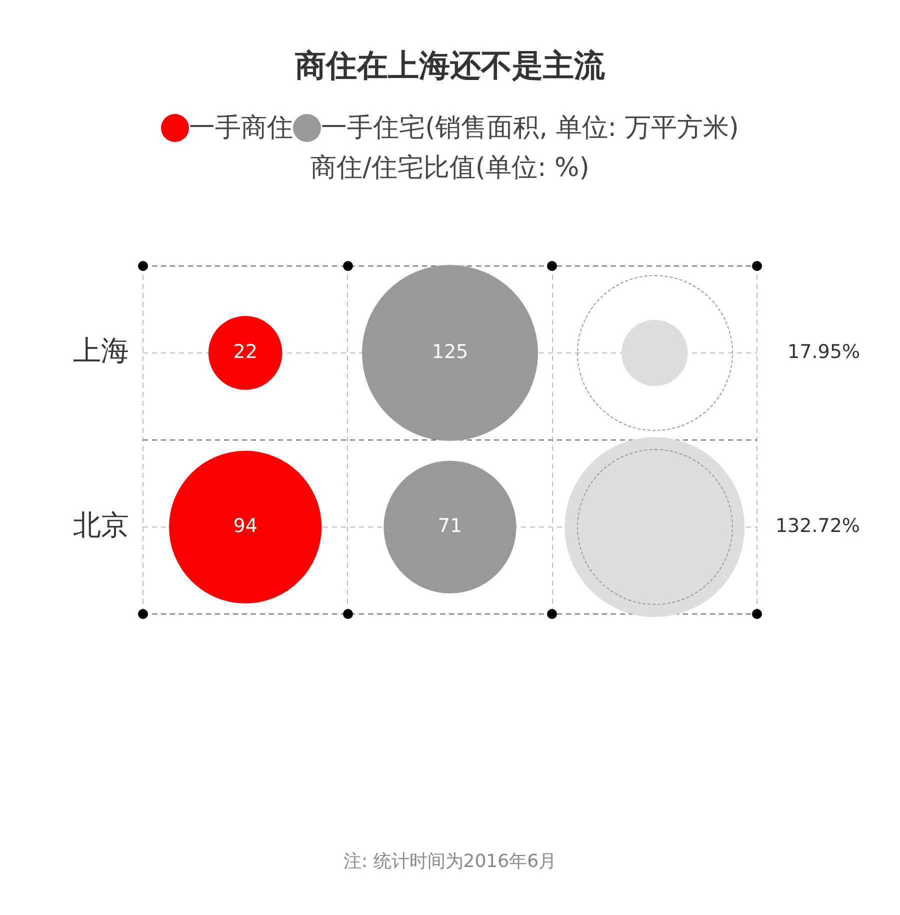 The height and width of the screenshot is (915, 900). I want to click on category-label: 北京, so click(101, 525).